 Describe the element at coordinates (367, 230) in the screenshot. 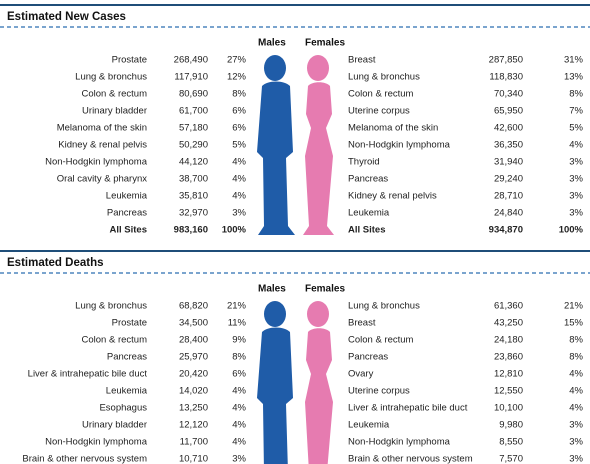

I see `site: All Sites` at that location.